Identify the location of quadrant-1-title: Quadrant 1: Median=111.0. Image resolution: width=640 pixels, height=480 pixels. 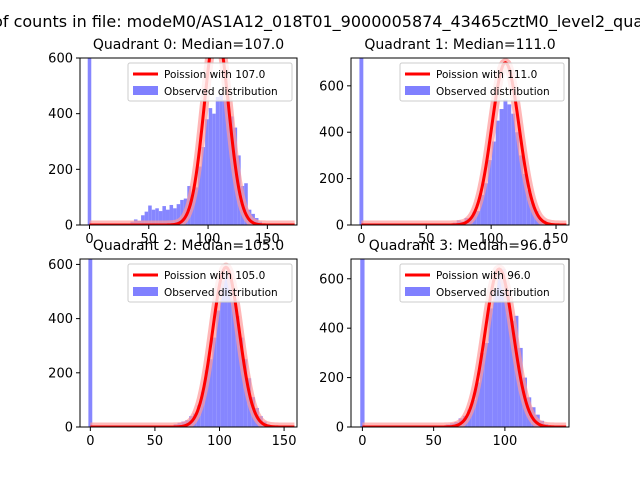
(459, 45).